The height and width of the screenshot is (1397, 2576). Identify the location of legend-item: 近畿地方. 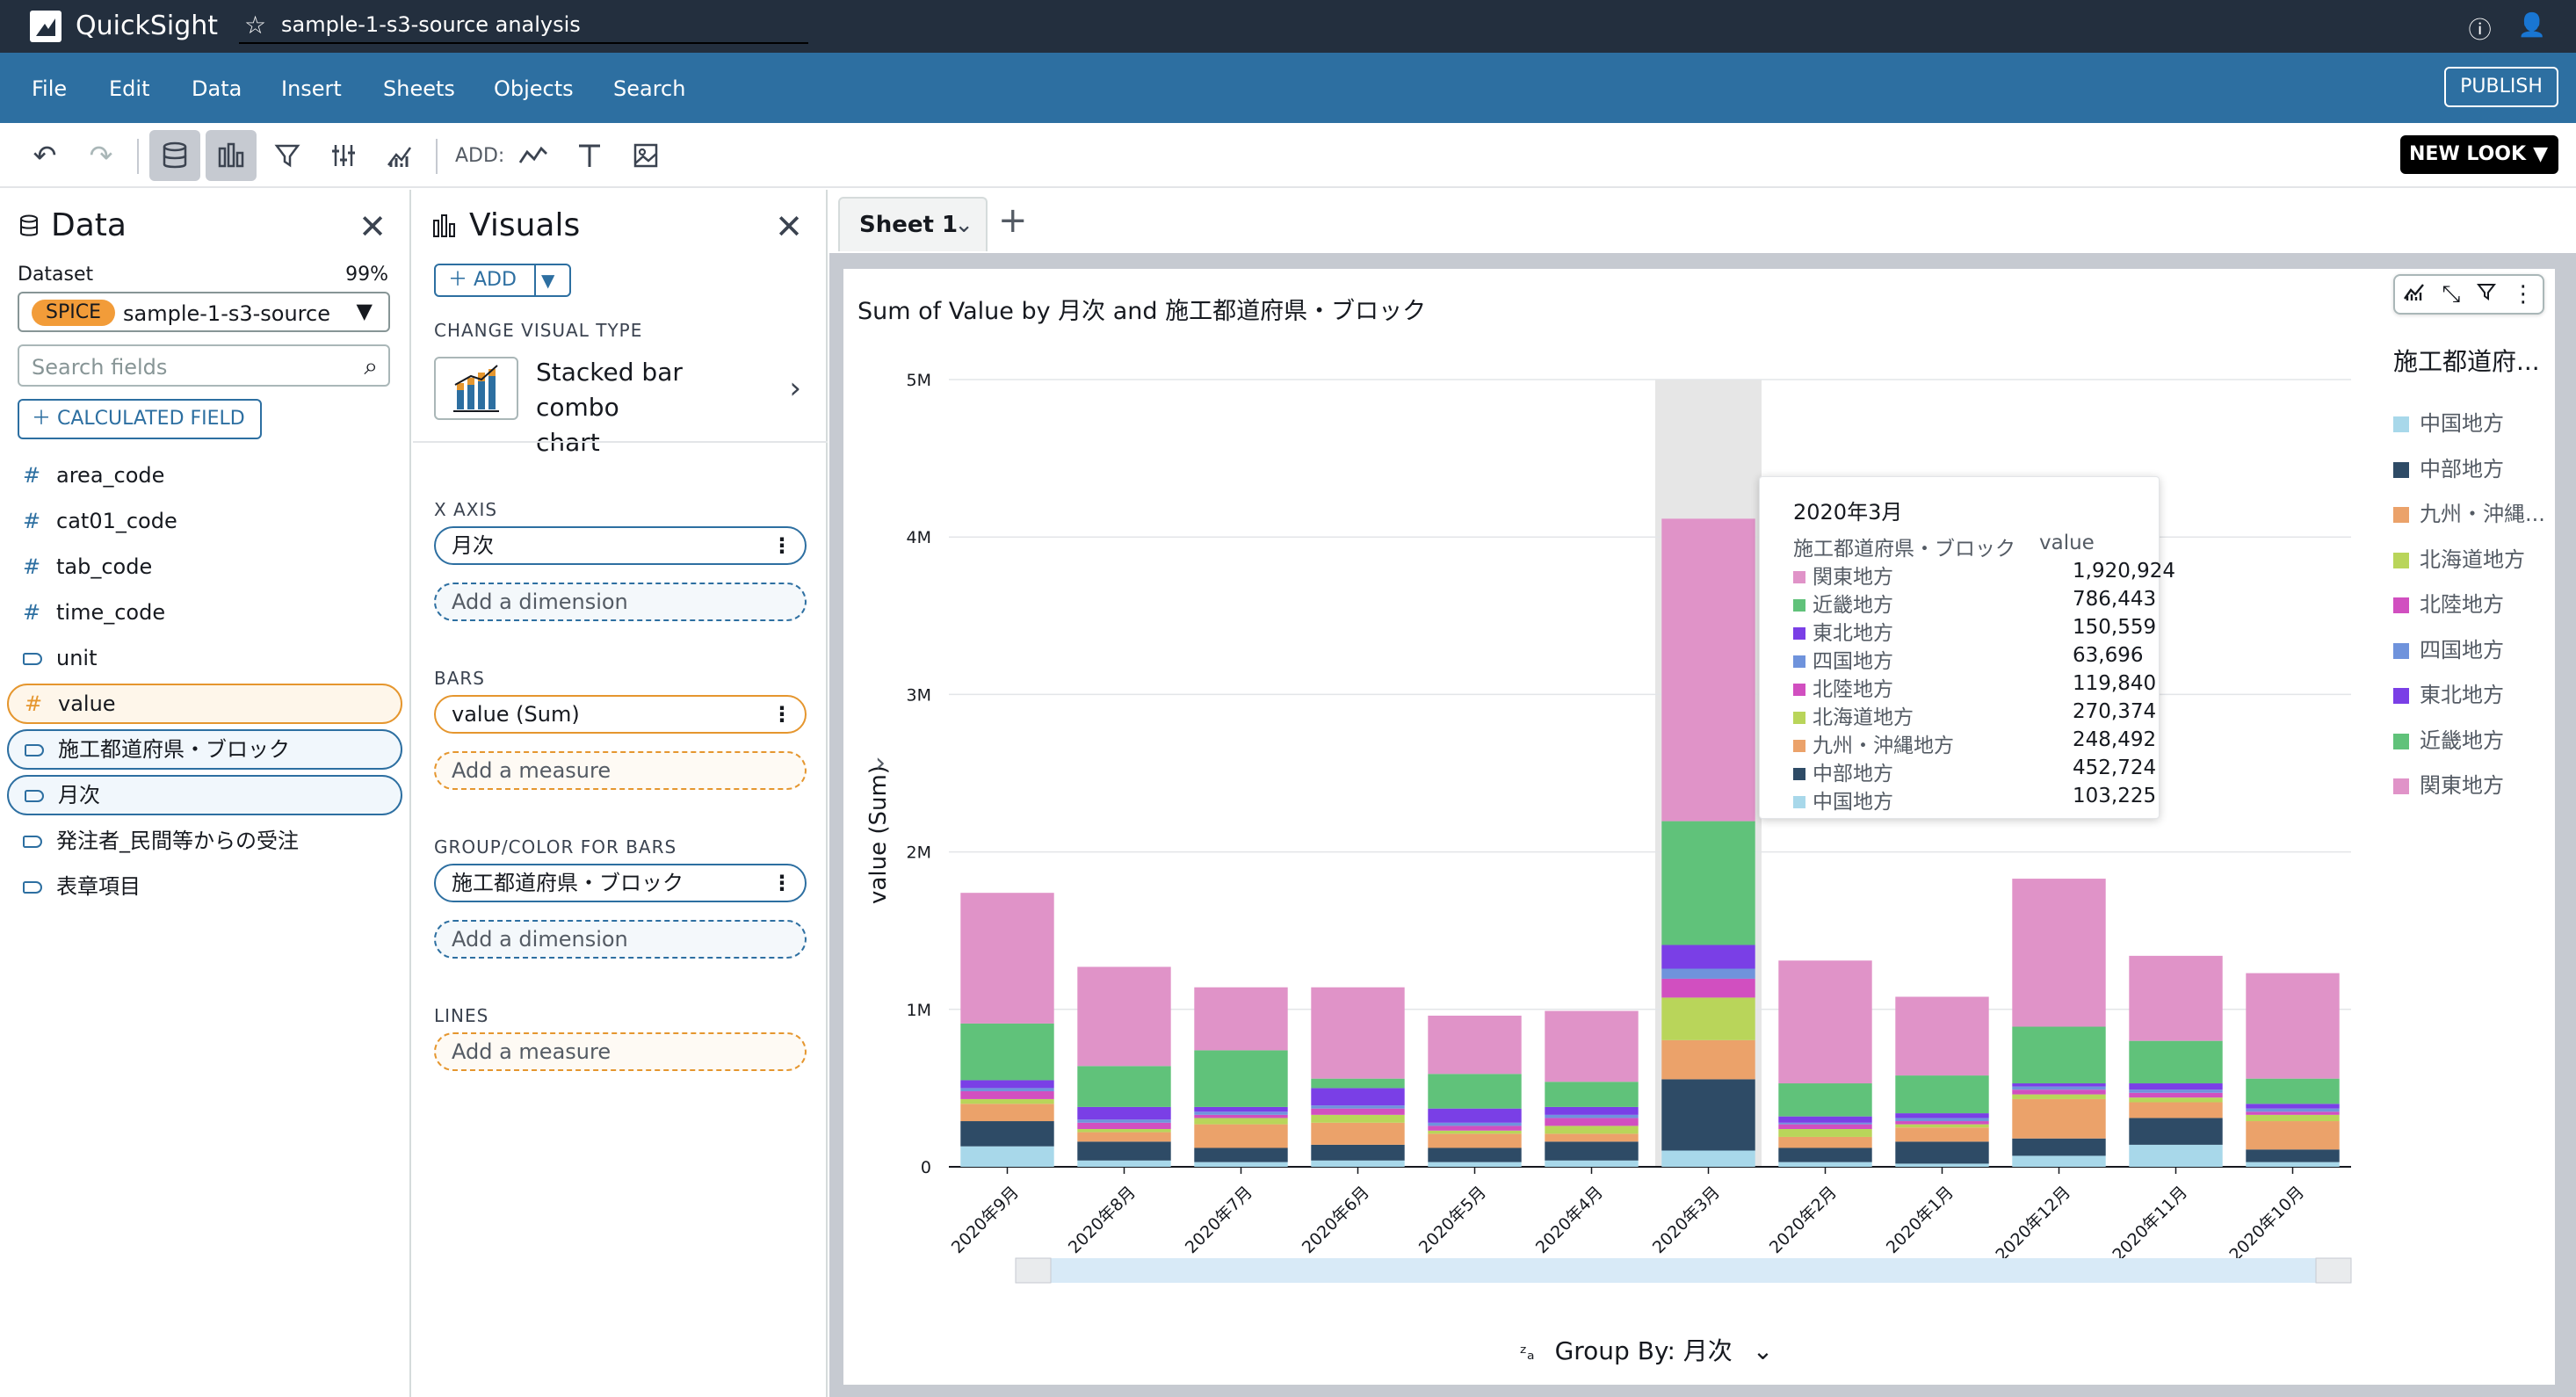
(2448, 738).